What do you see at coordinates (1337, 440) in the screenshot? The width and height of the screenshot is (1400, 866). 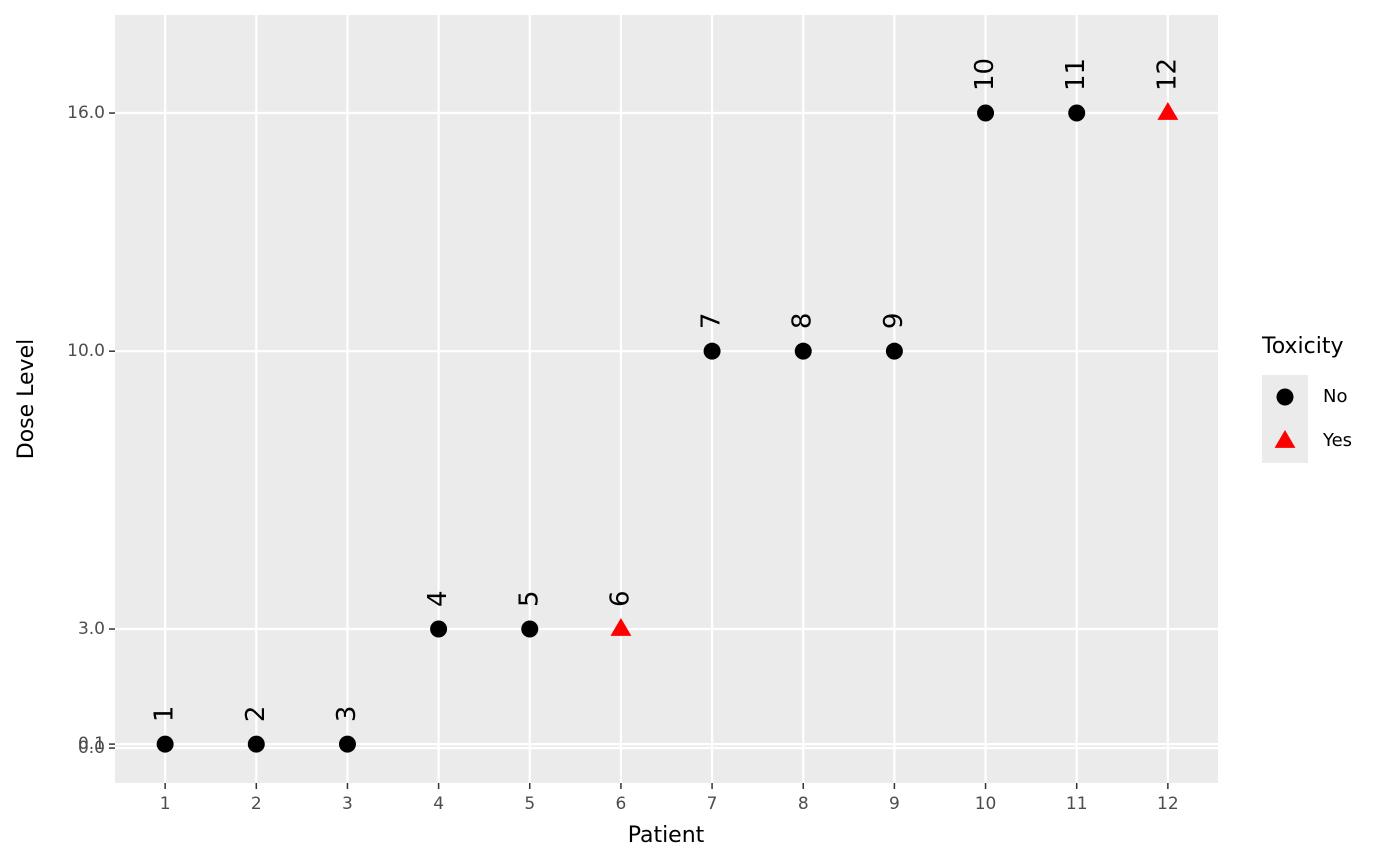 I see `legend-label: Yes` at bounding box center [1337, 440].